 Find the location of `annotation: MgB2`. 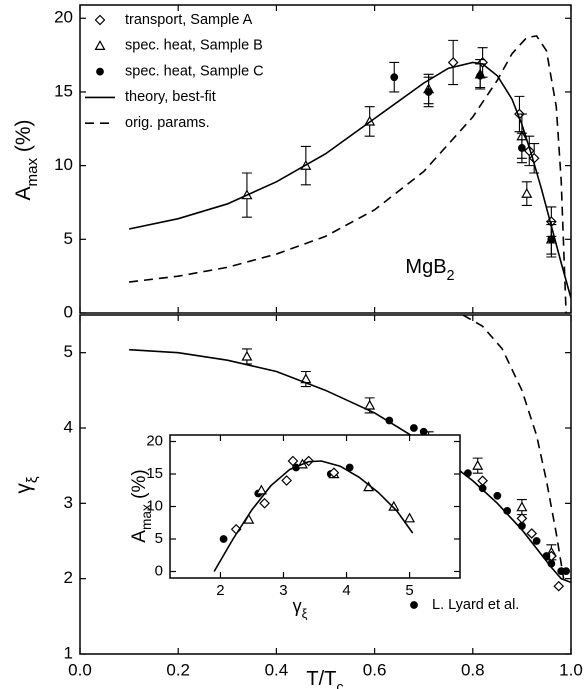

annotation: MgB2 is located at coordinates (429, 270).